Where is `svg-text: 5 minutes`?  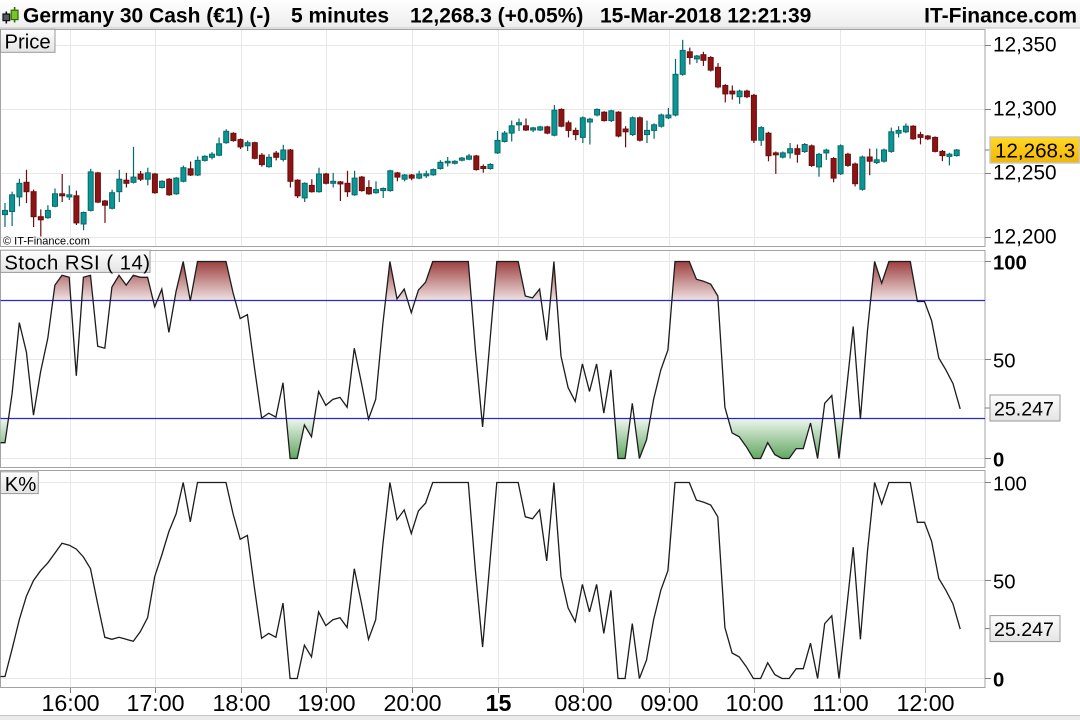
svg-text: 5 minutes is located at coordinates (340, 16).